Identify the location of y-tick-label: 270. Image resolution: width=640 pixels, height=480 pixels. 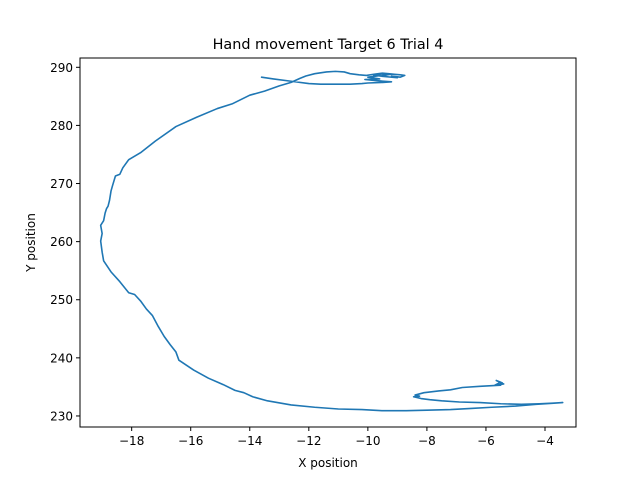
(61, 184).